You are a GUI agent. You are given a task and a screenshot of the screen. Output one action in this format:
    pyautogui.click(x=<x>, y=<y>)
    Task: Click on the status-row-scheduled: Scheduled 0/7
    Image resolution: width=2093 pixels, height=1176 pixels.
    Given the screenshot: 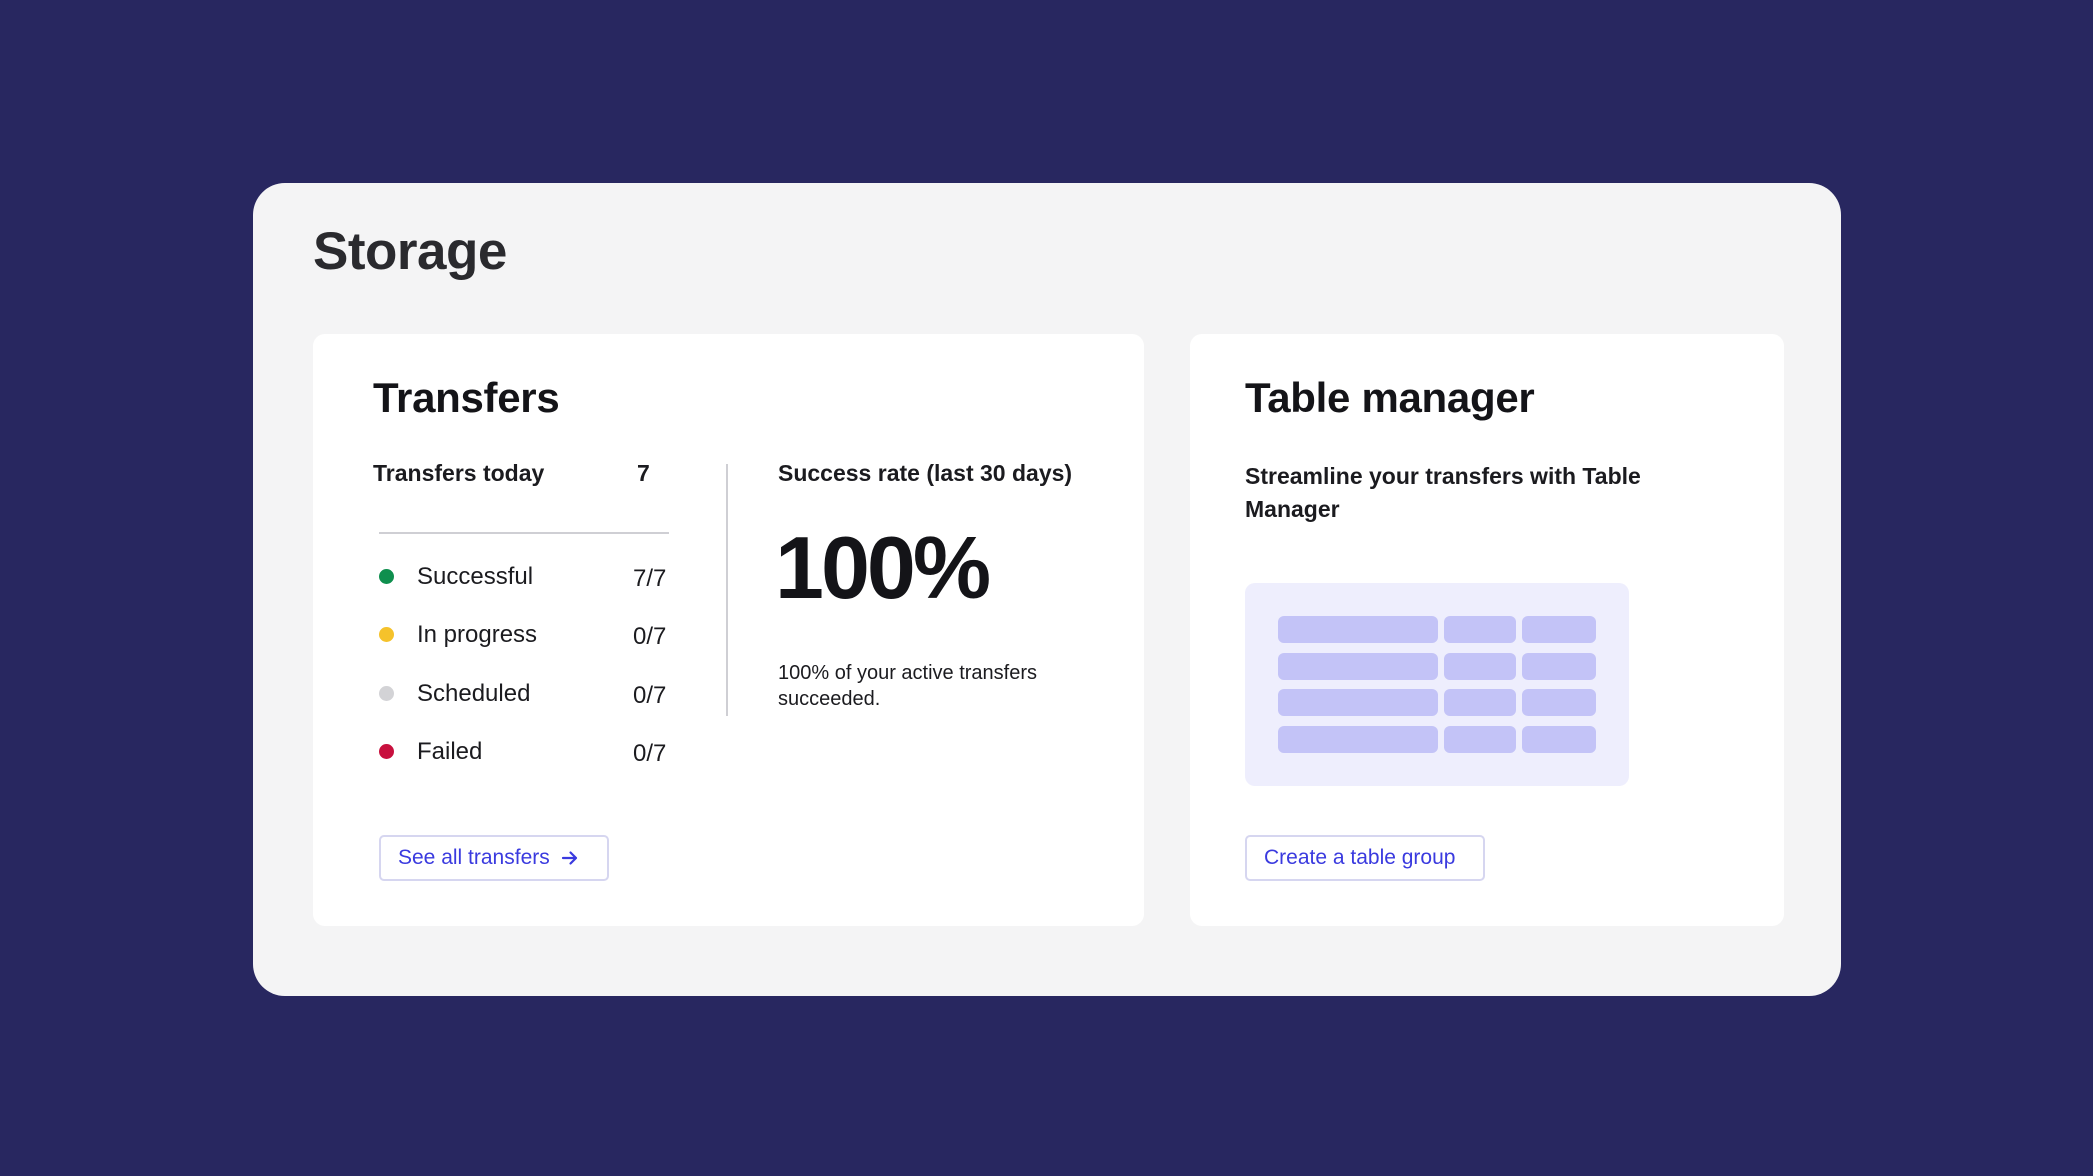 What is the action you would take?
    pyautogui.click(x=529, y=694)
    